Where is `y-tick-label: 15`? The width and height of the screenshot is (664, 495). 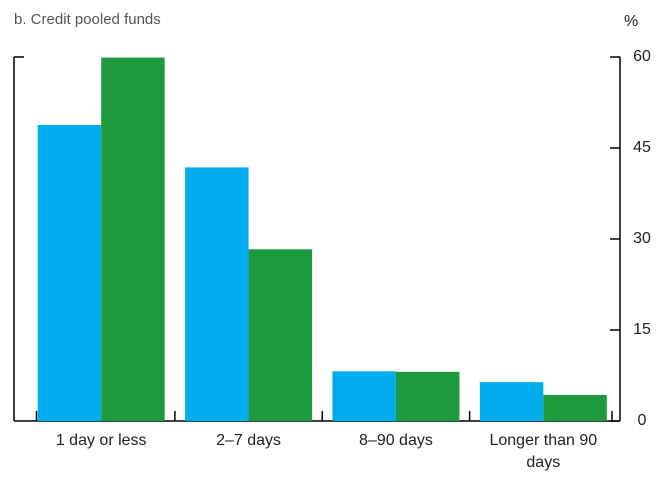
y-tick-label: 15 is located at coordinates (642, 329).